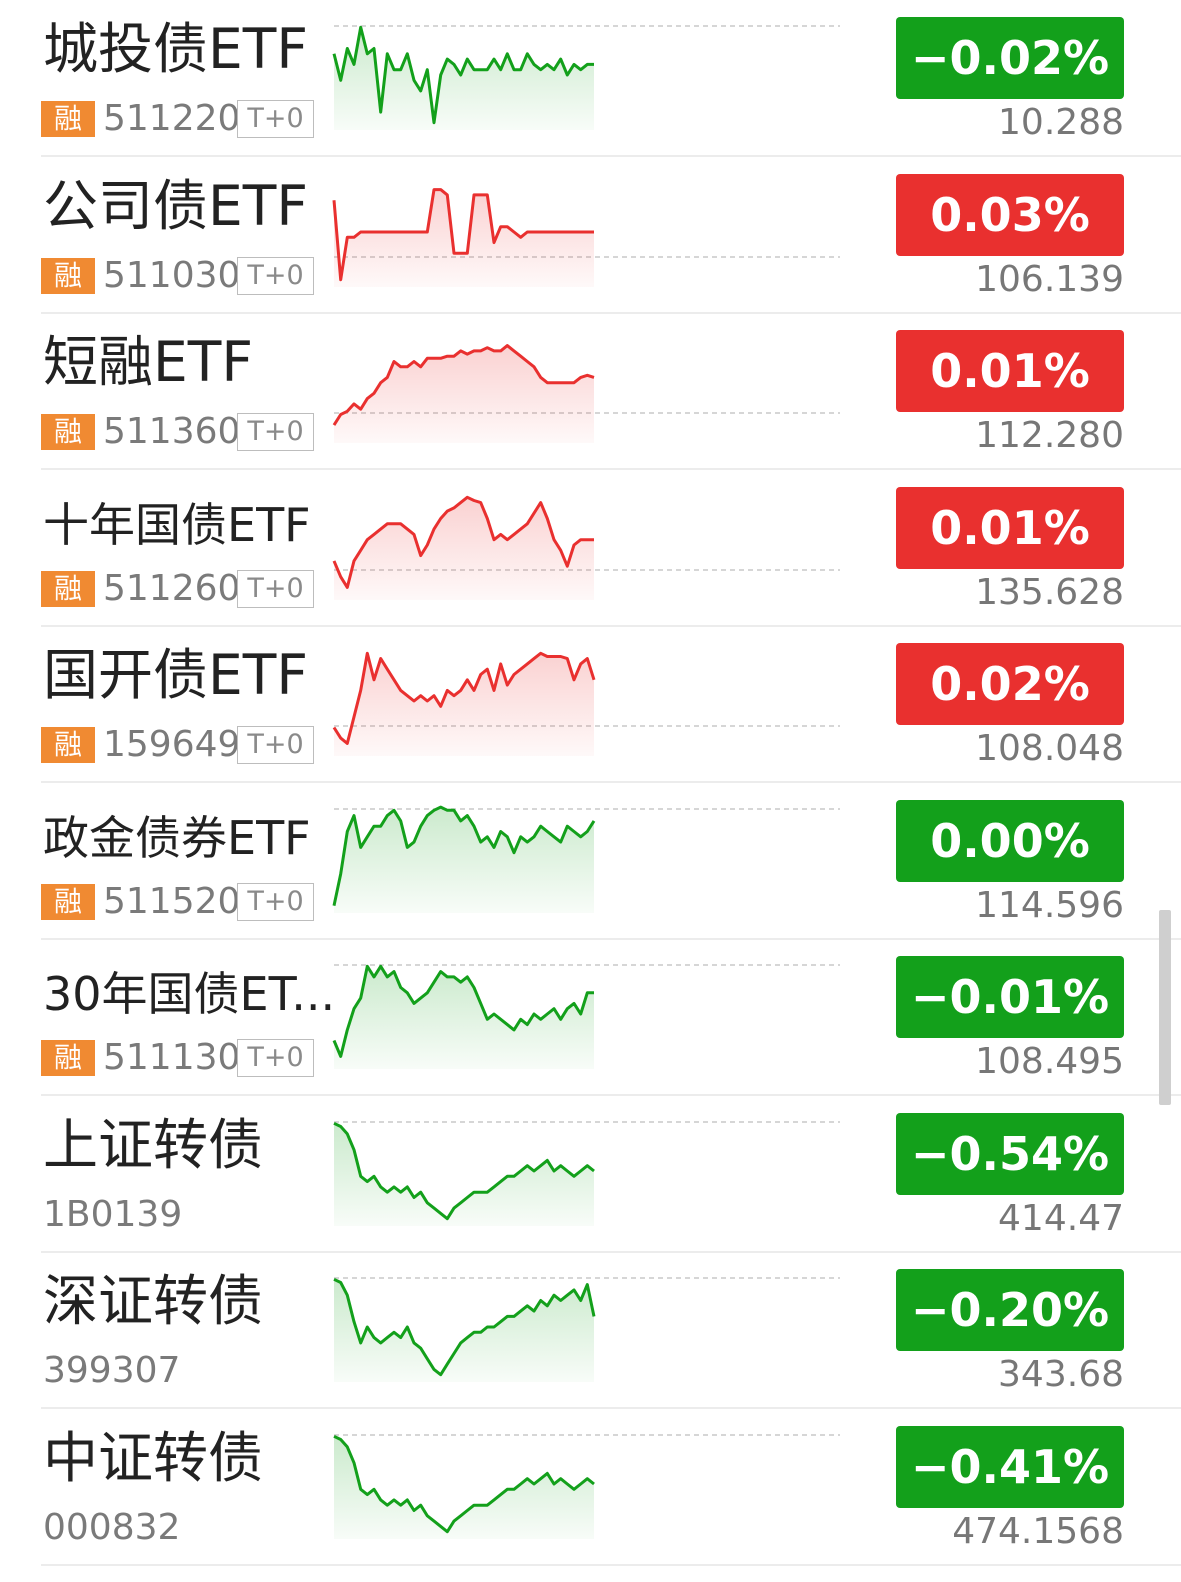 The image size is (1181, 1582). Describe the element at coordinates (1010, 840) in the screenshot. I see `change-percent-badge: 0.00%` at that location.